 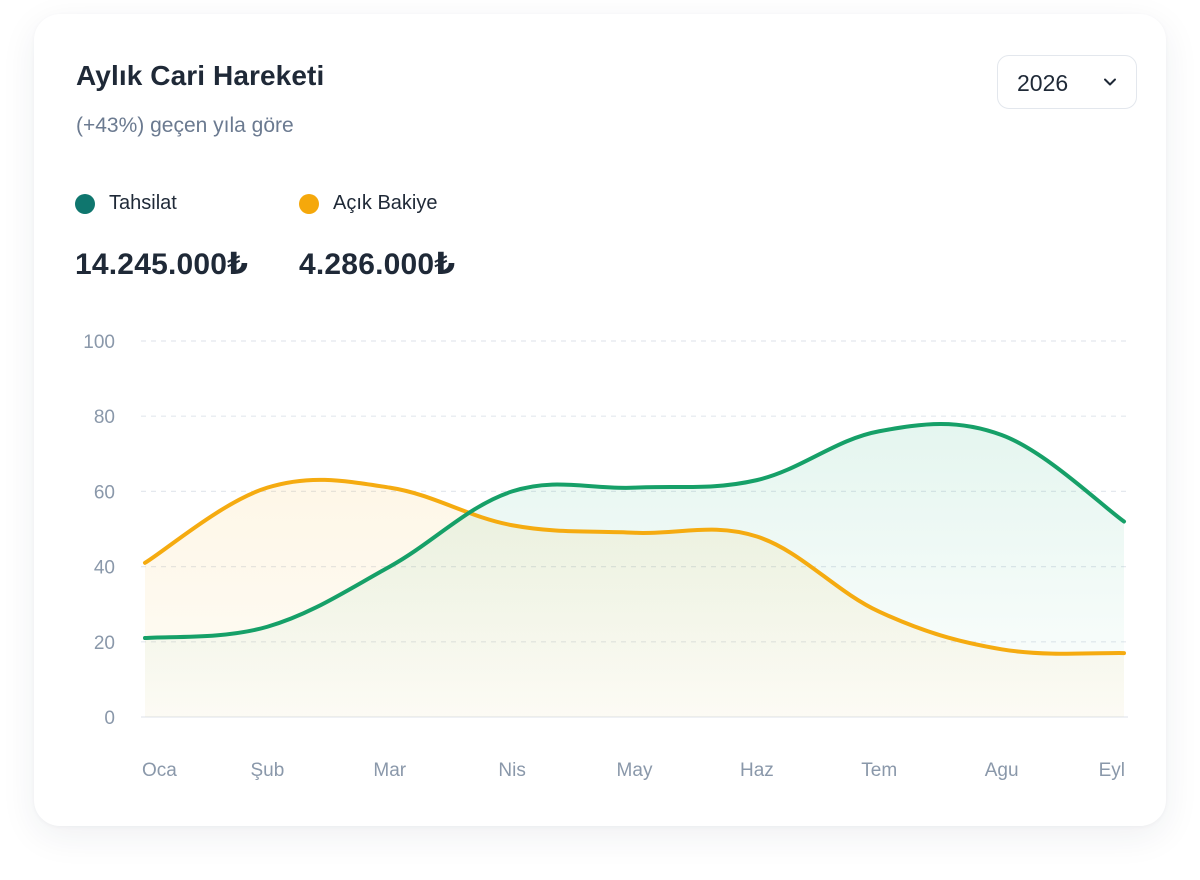 I want to click on x-tick-label: Şub, so click(x=267, y=770).